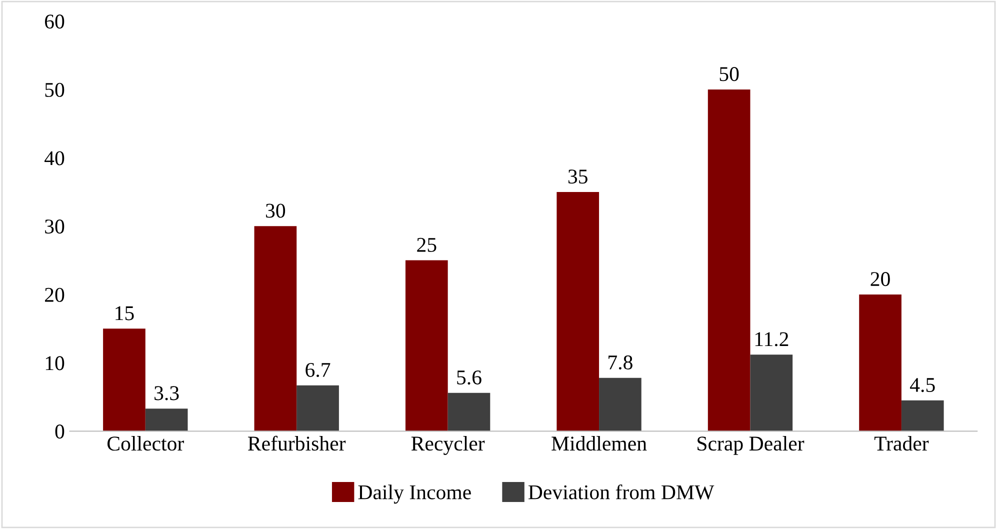 This screenshot has width=997, height=529. I want to click on data-label: 11.2, so click(771, 339).